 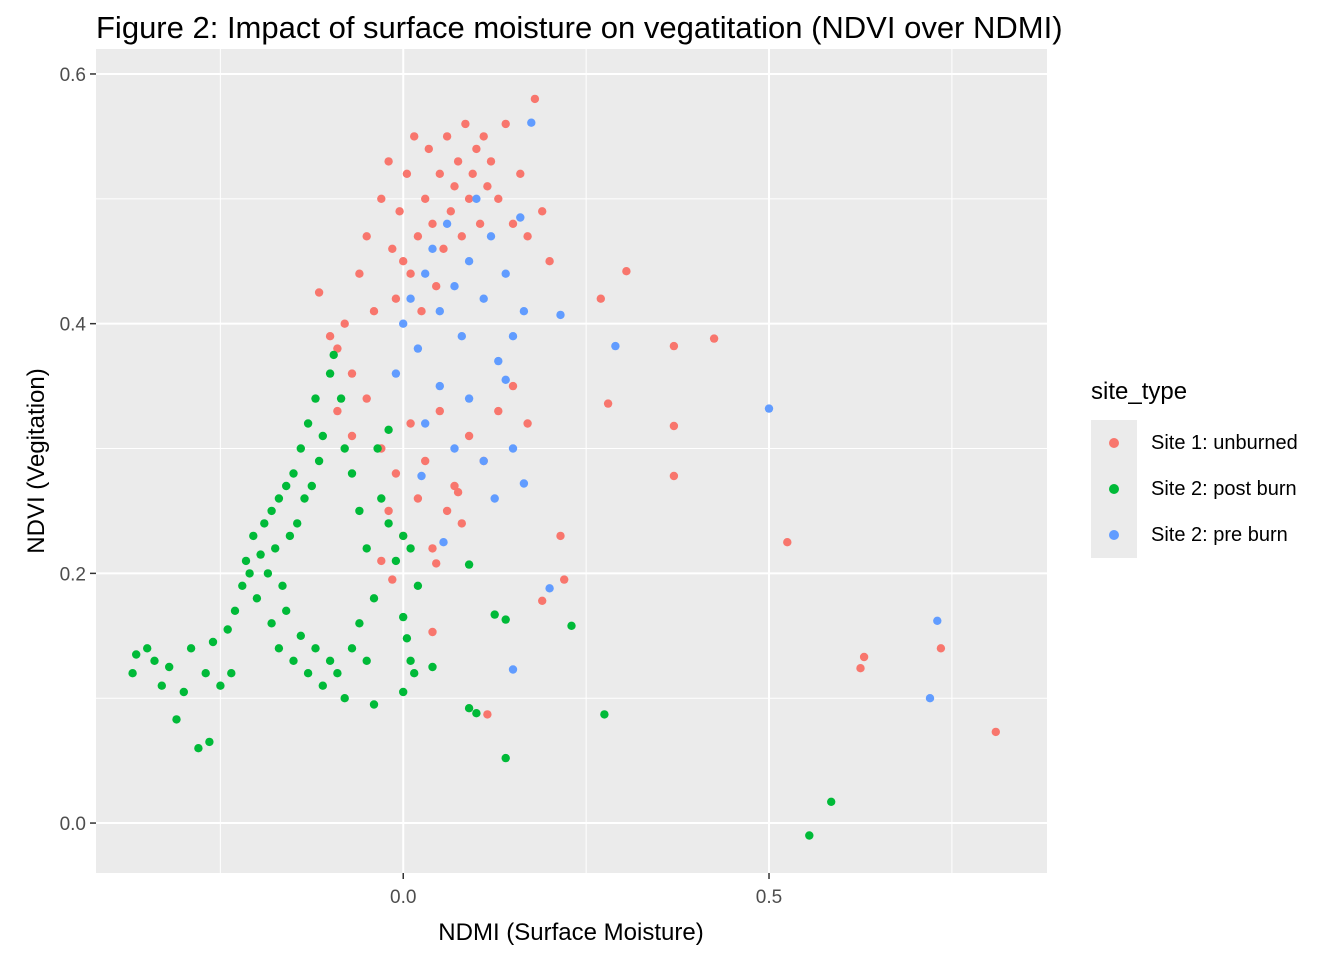 What do you see at coordinates (73, 824) in the screenshot?
I see `y-tick-label: 0.0` at bounding box center [73, 824].